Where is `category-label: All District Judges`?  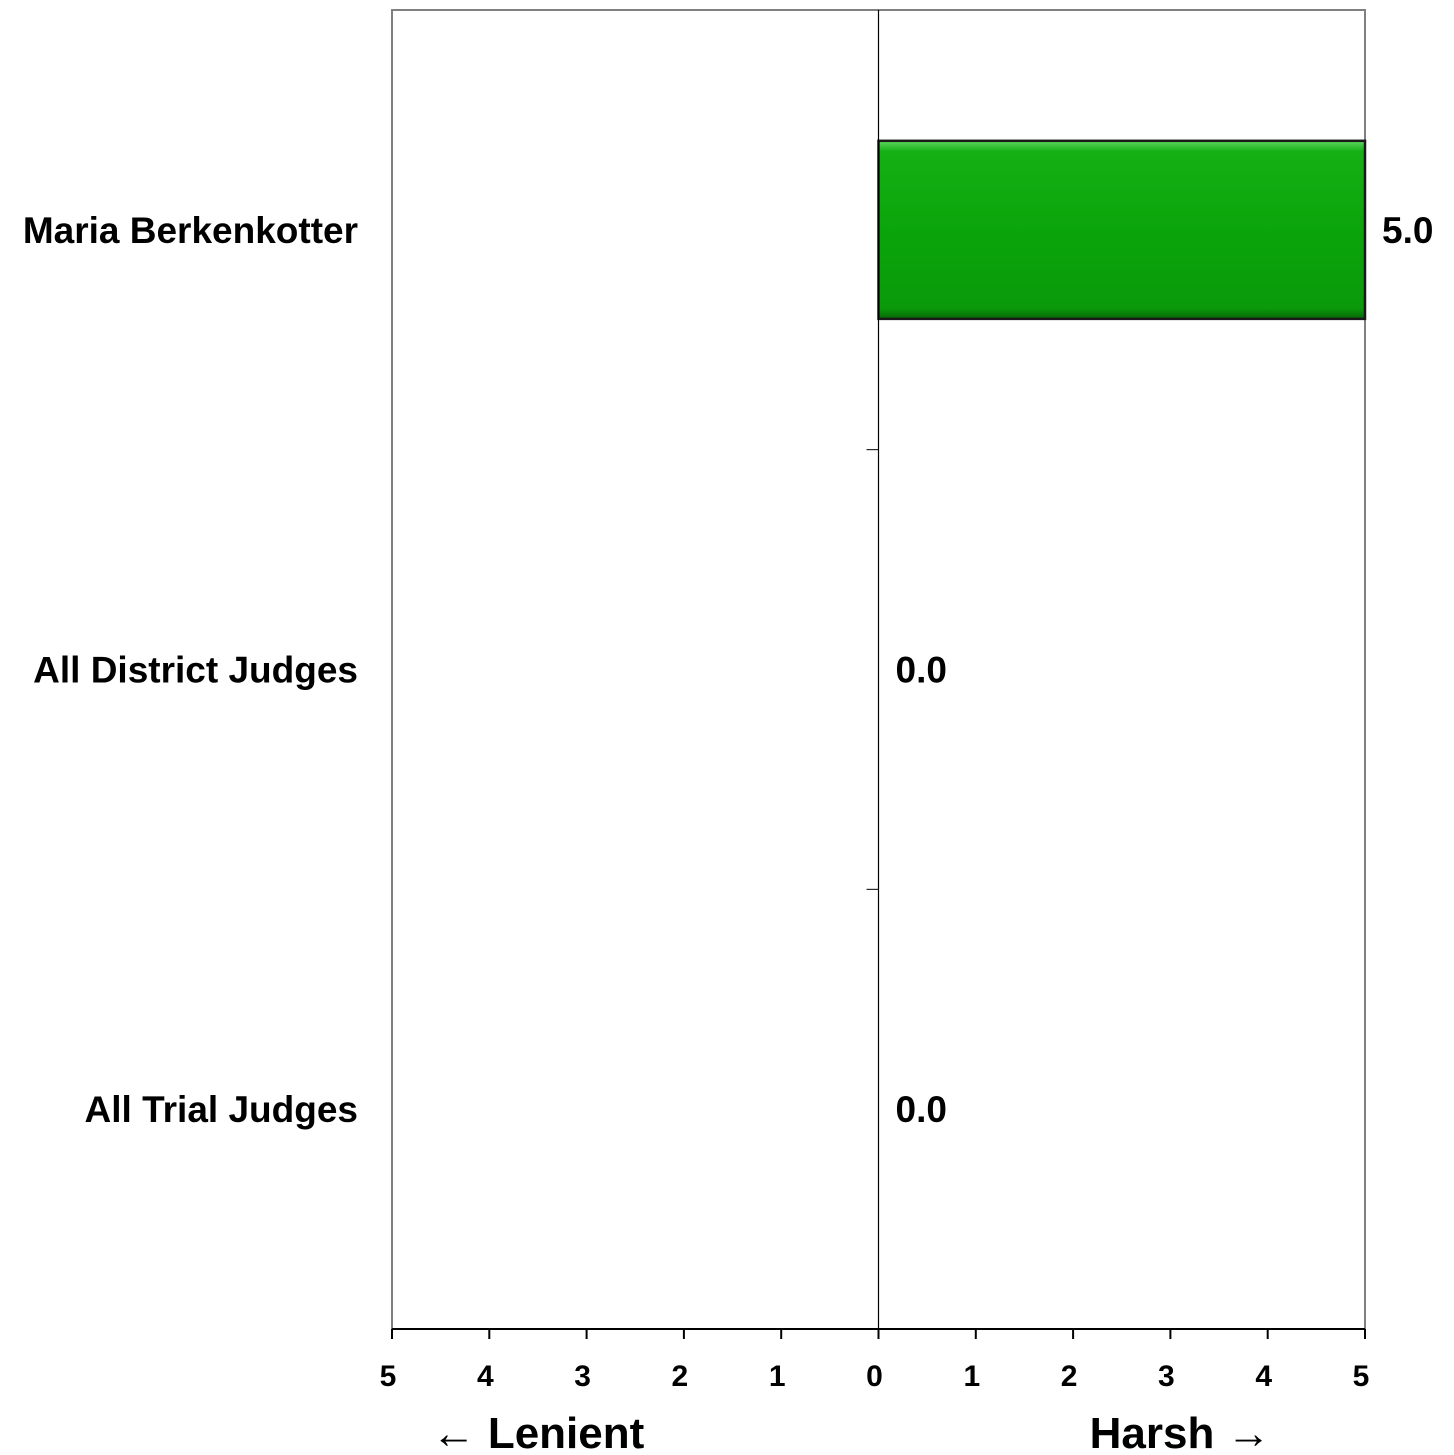
category-label: All District Judges is located at coordinates (195, 670).